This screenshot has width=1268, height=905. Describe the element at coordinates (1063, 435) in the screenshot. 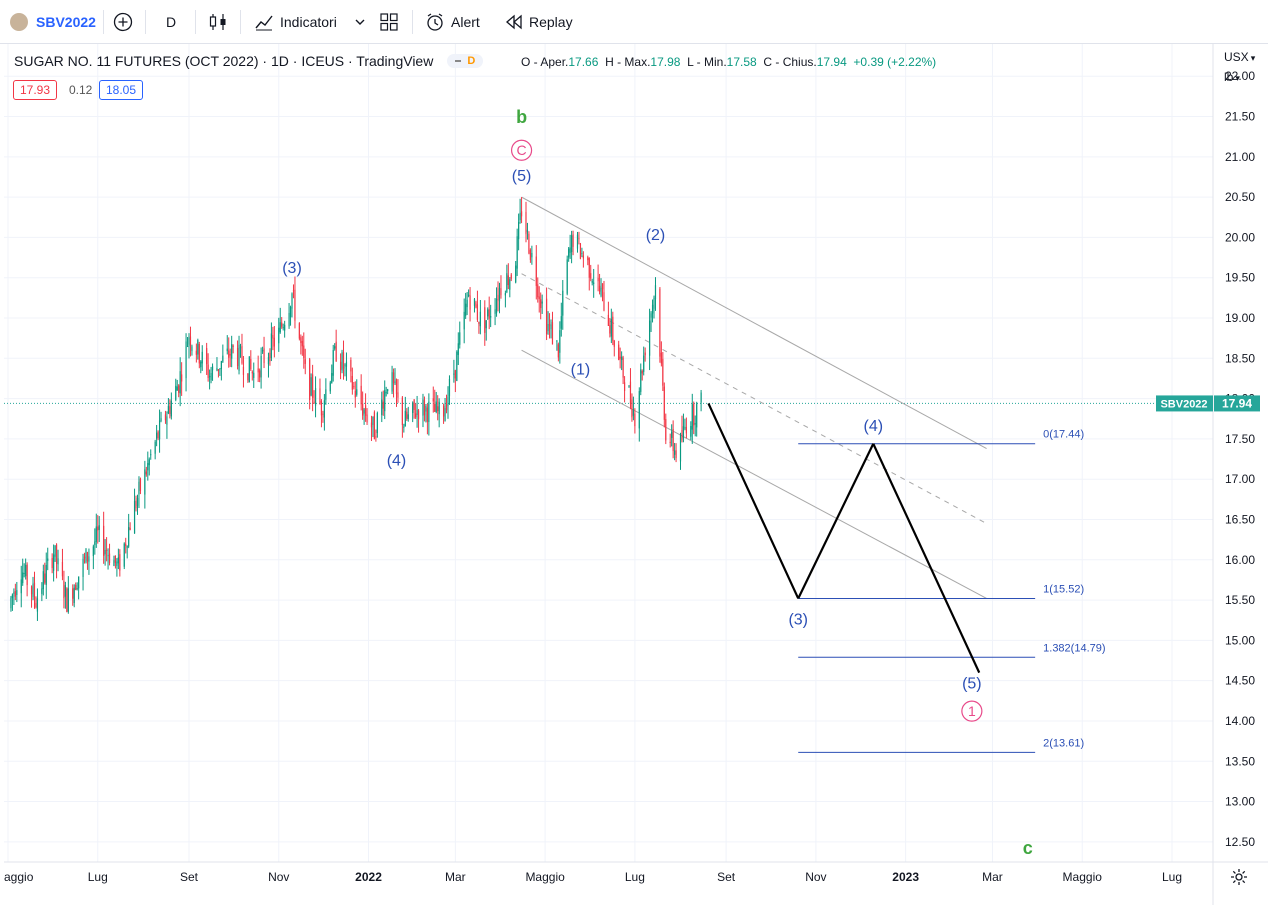

I see `fib-level-label: 0(17.44)` at that location.